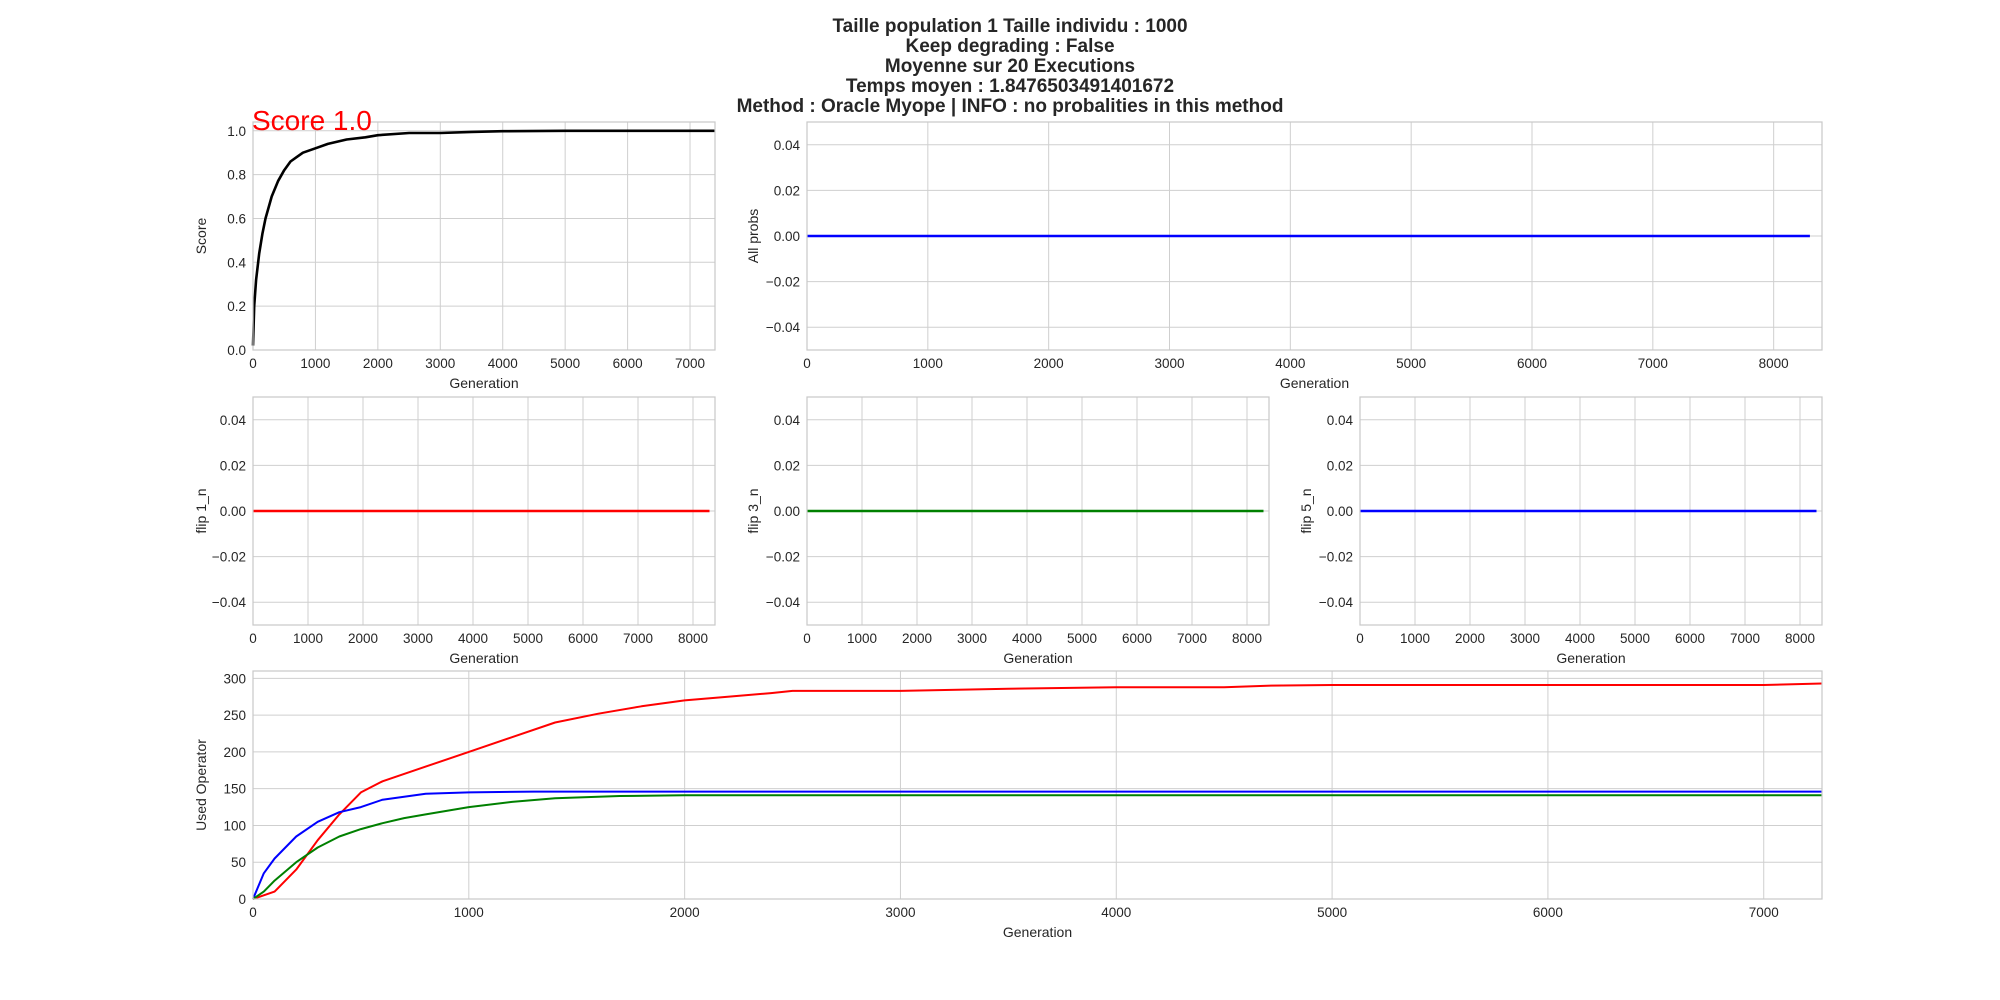  I want to click on y-axis-label: flip 3_n, so click(753, 510).